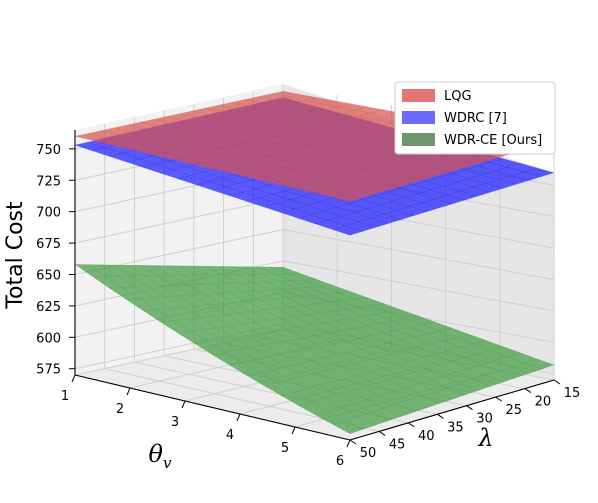 The height and width of the screenshot is (503, 598). What do you see at coordinates (48, 370) in the screenshot?
I see `z-tick-label: 575` at bounding box center [48, 370].